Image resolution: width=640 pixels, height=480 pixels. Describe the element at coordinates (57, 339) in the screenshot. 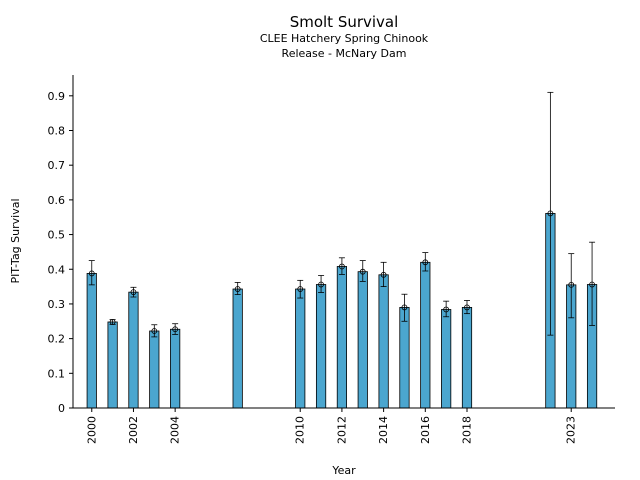

I see `y-tick-label: 0.2` at that location.